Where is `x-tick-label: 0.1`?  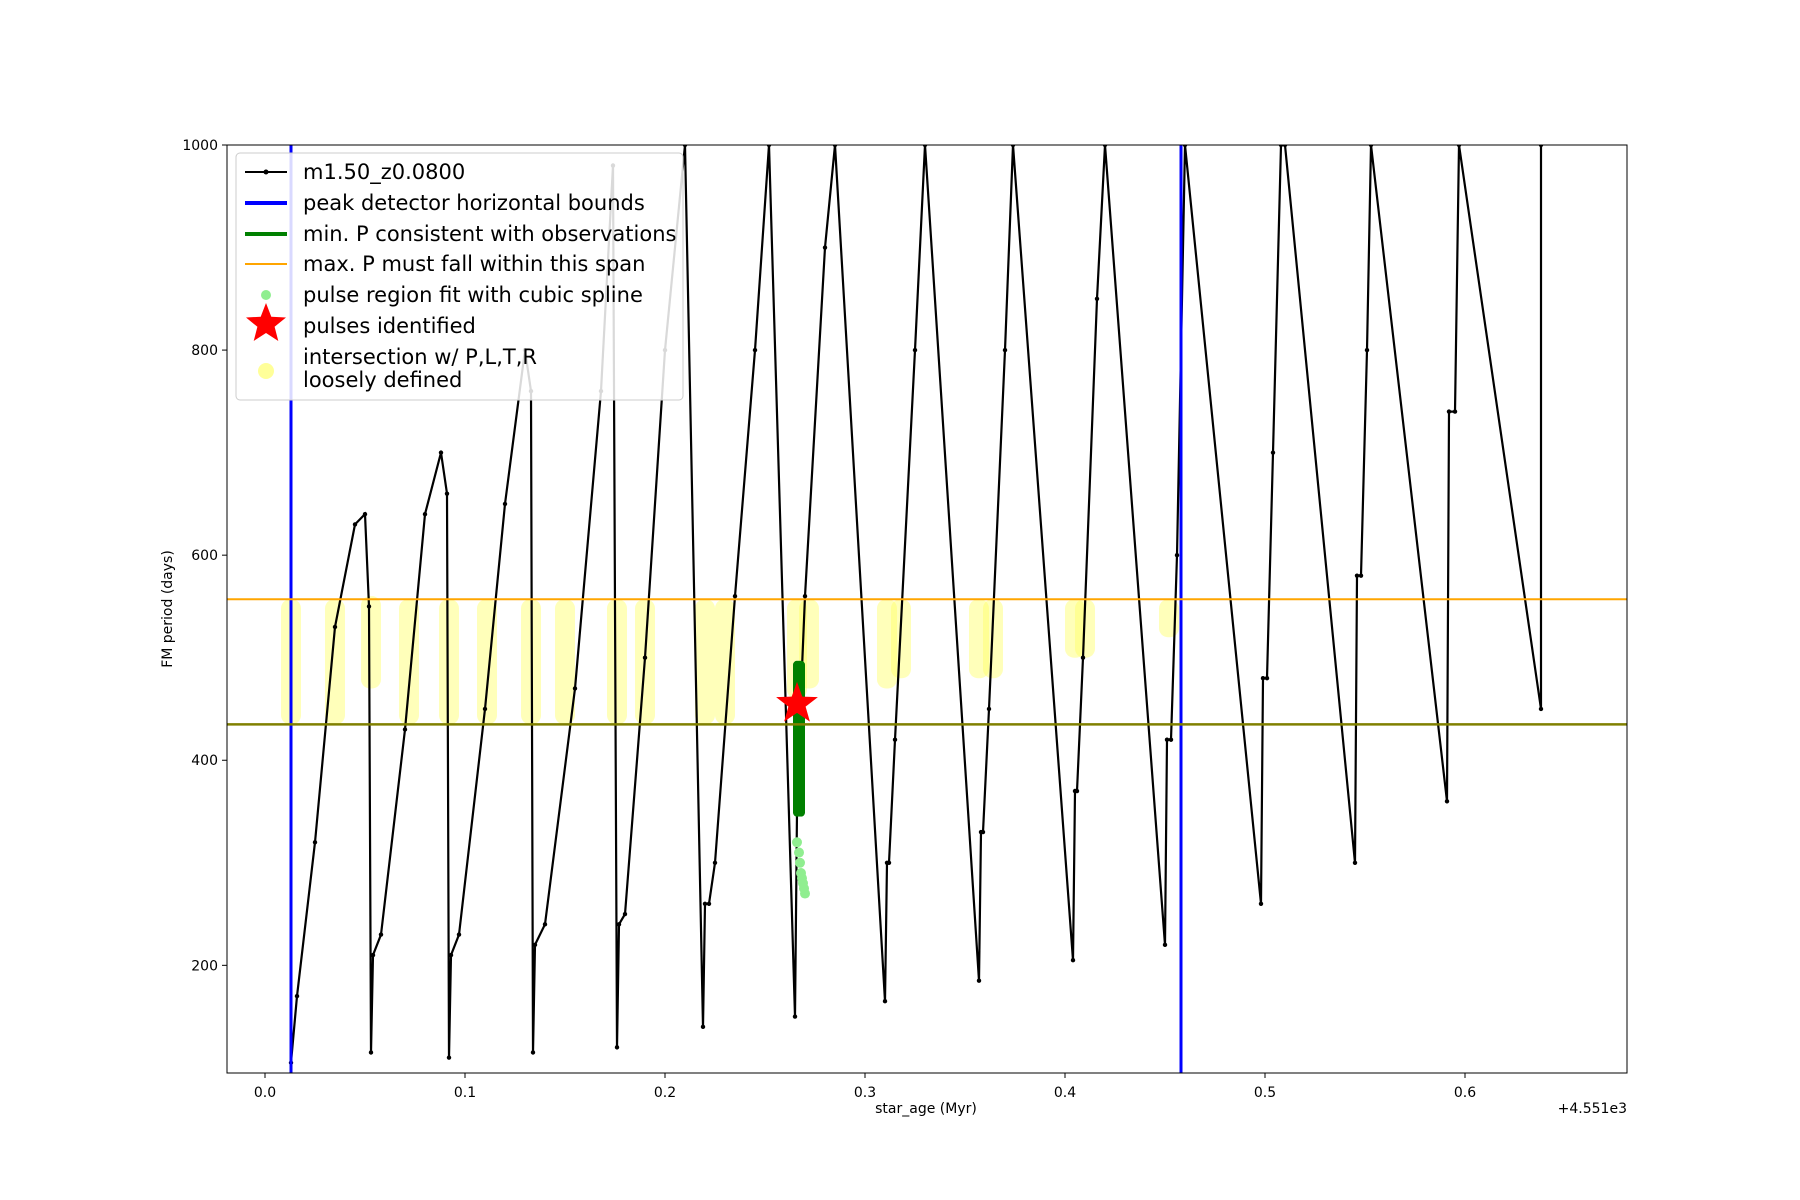
x-tick-label: 0.1 is located at coordinates (465, 1093).